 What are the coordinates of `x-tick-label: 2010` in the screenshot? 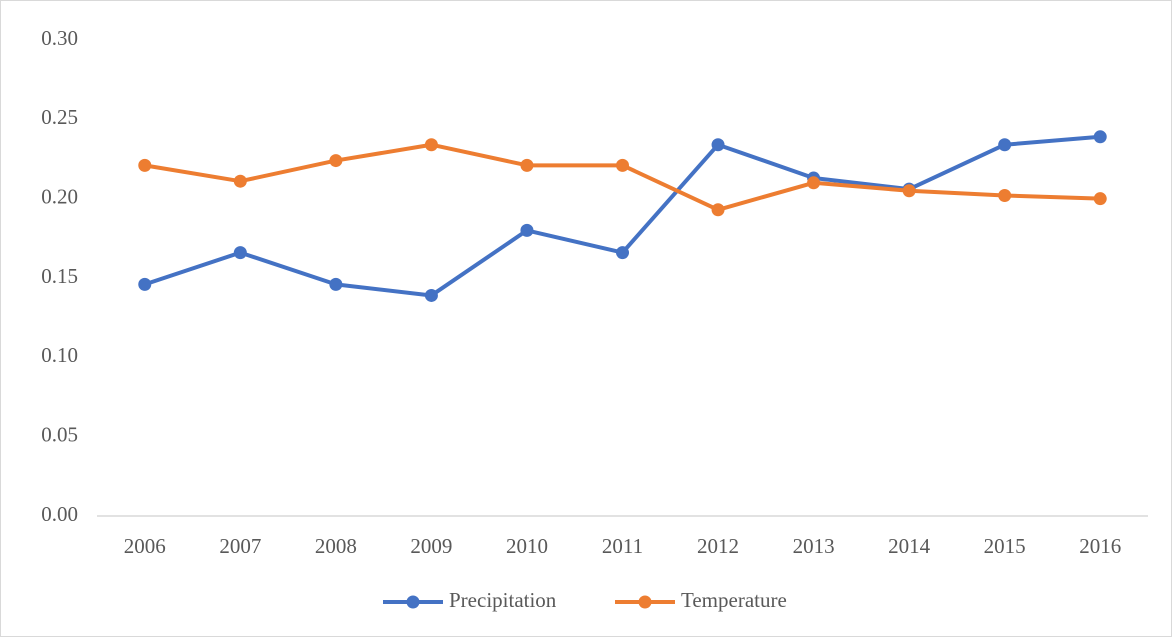 It's located at (527, 546).